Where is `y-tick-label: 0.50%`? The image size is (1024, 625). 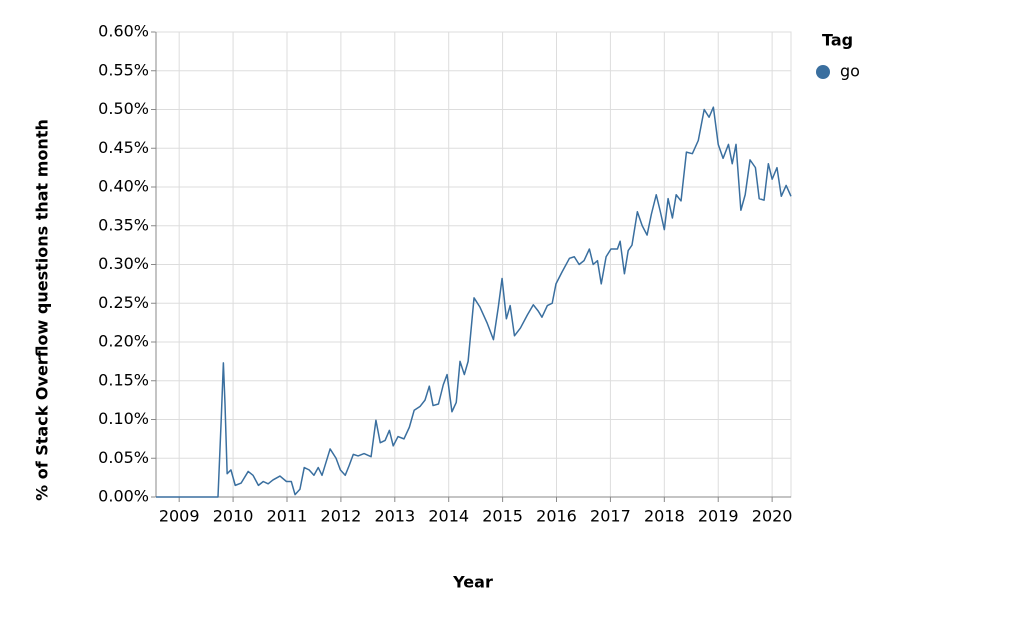 y-tick-label: 0.50% is located at coordinates (123, 108).